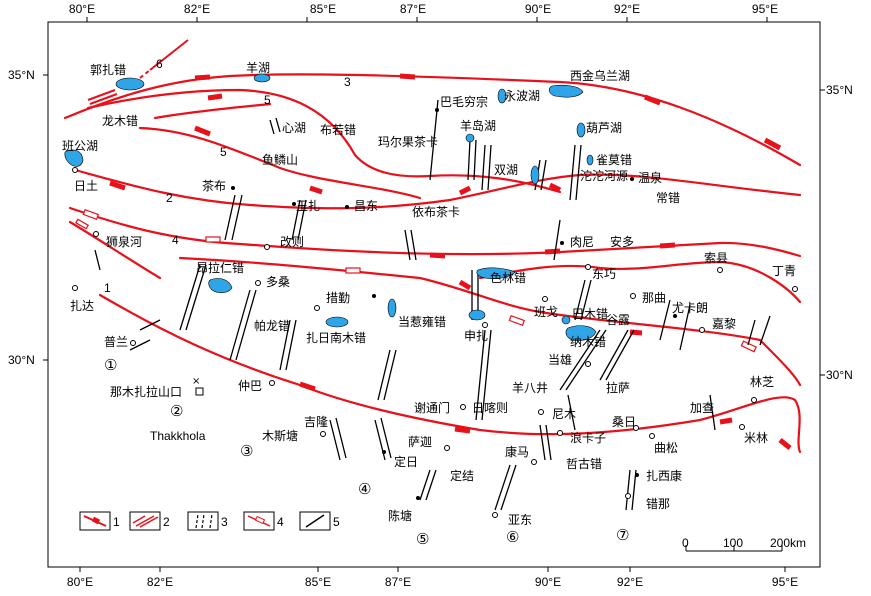 Image resolution: width=871 pixels, height=596 pixels. I want to click on pass-box-icon, so click(199, 391).